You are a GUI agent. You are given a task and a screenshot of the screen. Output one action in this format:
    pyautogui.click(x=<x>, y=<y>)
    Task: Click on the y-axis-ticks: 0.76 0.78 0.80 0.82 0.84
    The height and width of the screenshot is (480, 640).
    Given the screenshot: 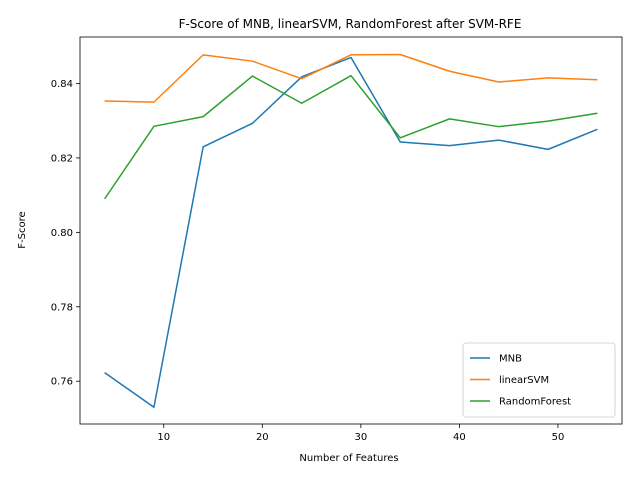 What is the action you would take?
    pyautogui.click(x=65, y=233)
    